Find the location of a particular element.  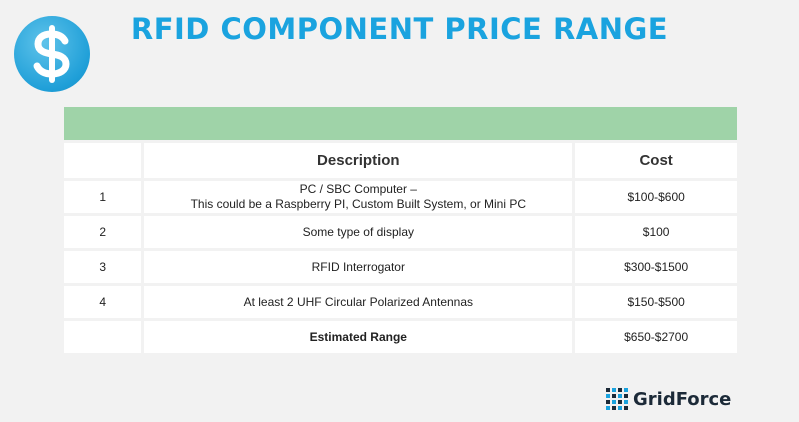

column-header-description: Description is located at coordinates (358, 160).